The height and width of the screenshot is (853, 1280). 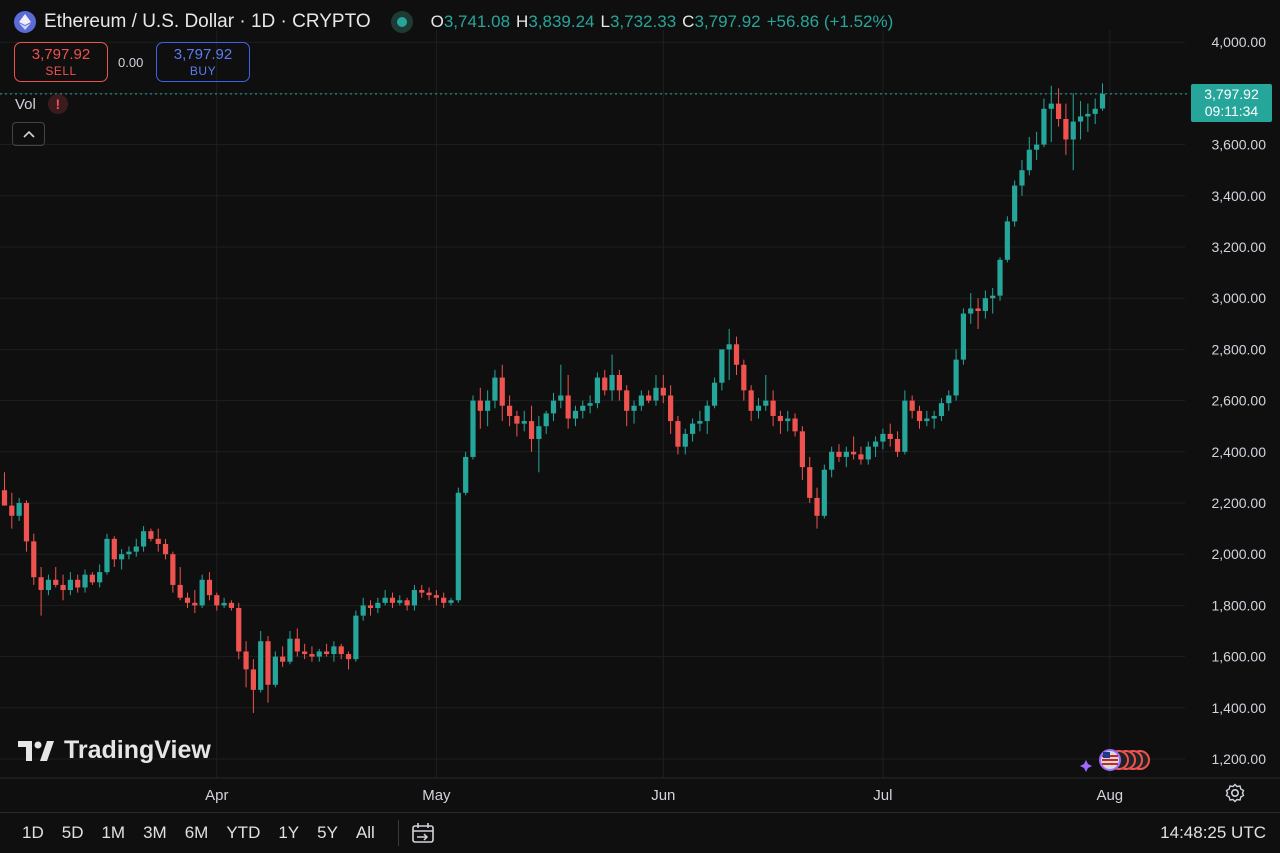 What do you see at coordinates (605, 21) in the screenshot?
I see `low-label: L` at bounding box center [605, 21].